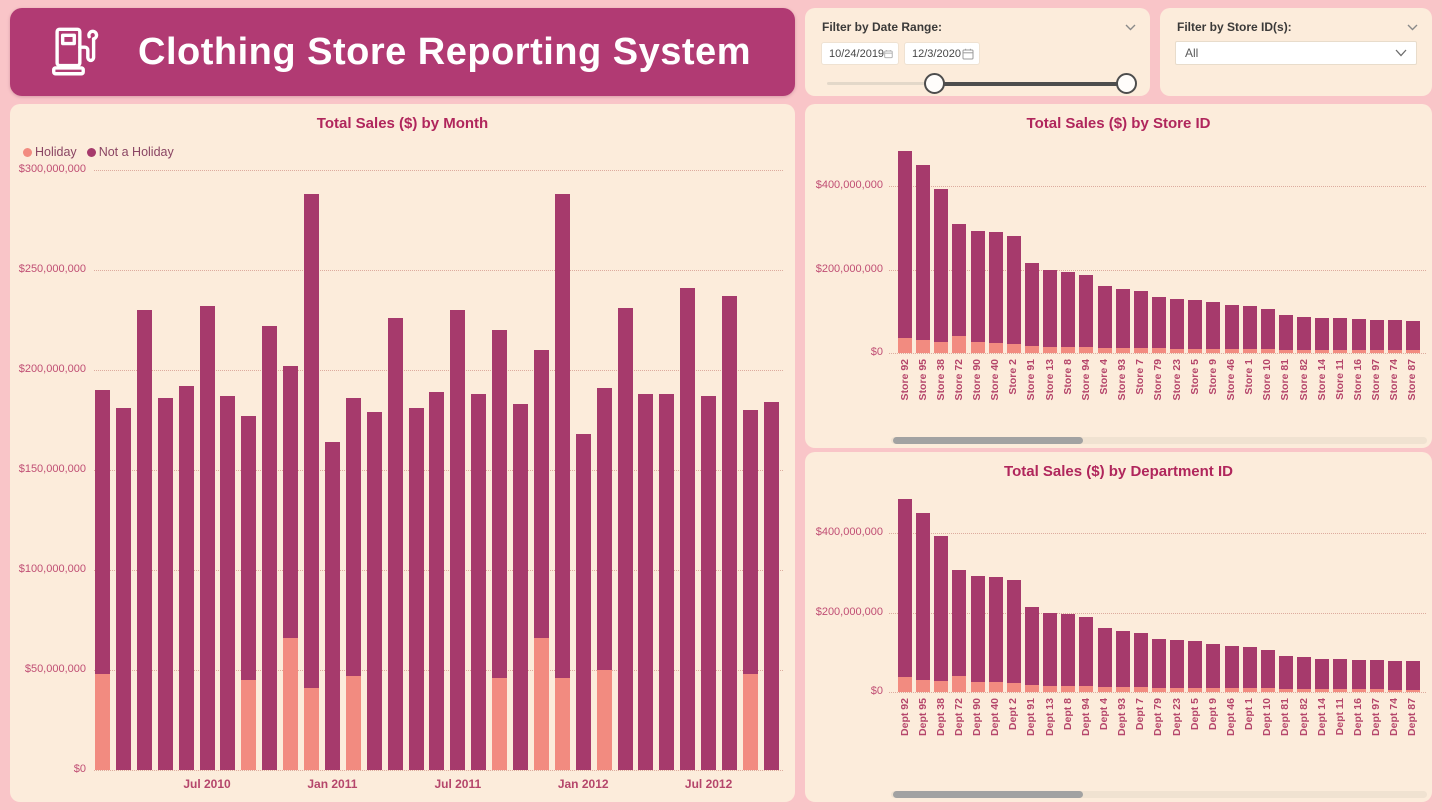  I want to click on bar-dec-2010, so click(311, 482).